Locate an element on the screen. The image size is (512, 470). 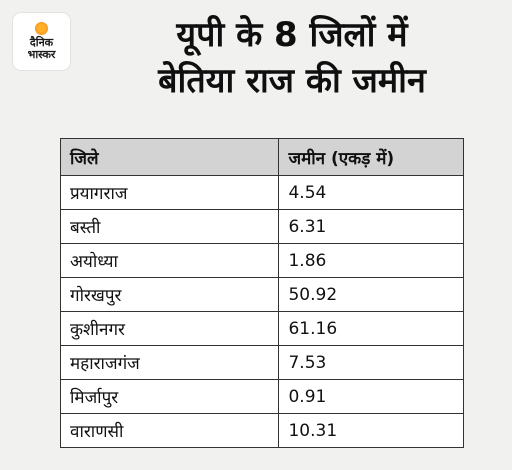
table-row: बस्ती 6.31 is located at coordinates (261, 226).